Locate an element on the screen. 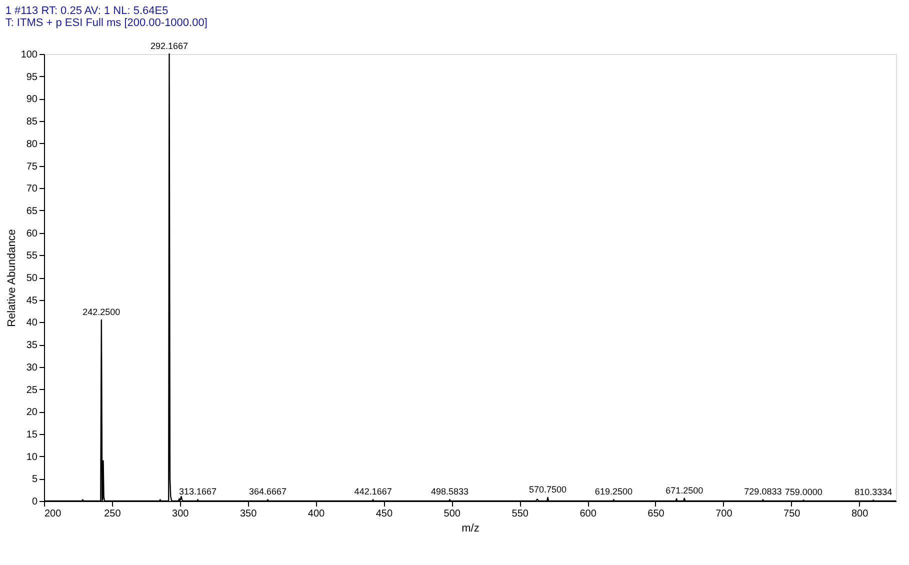 The height and width of the screenshot is (565, 909). x-tick-label: 300 is located at coordinates (181, 514).